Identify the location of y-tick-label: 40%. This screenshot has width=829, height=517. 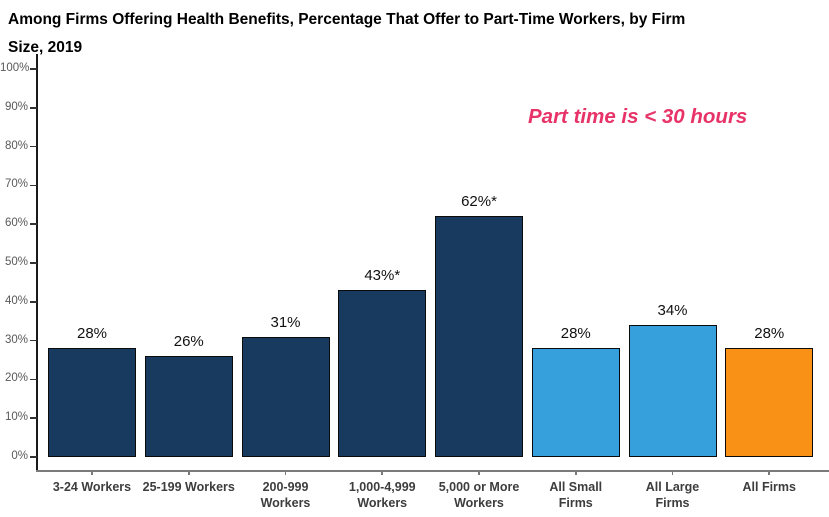
(16, 300).